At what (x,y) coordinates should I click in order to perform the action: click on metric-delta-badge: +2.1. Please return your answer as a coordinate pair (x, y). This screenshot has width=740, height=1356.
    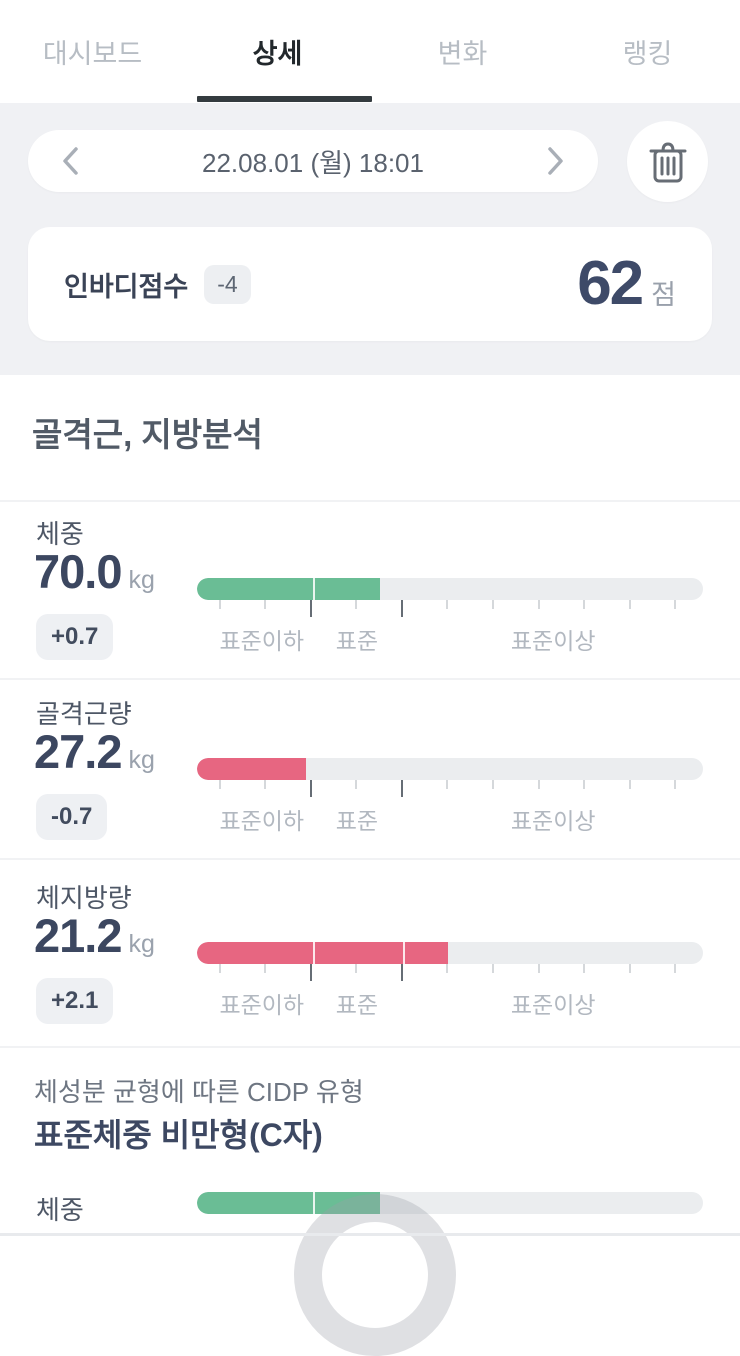
    Looking at the image, I should click on (75, 1001).